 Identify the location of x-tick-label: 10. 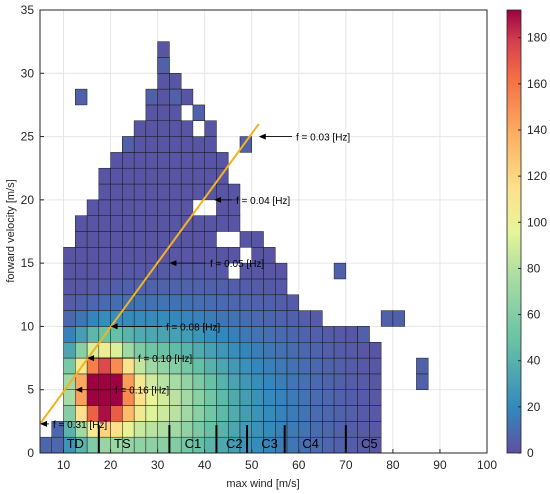
(64, 465).